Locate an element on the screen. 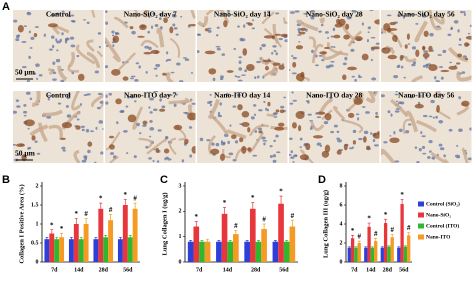 Image resolution: width=474 pixels, height=292 pixels. legend-label: Nano-SiO₂ is located at coordinates (438, 215).